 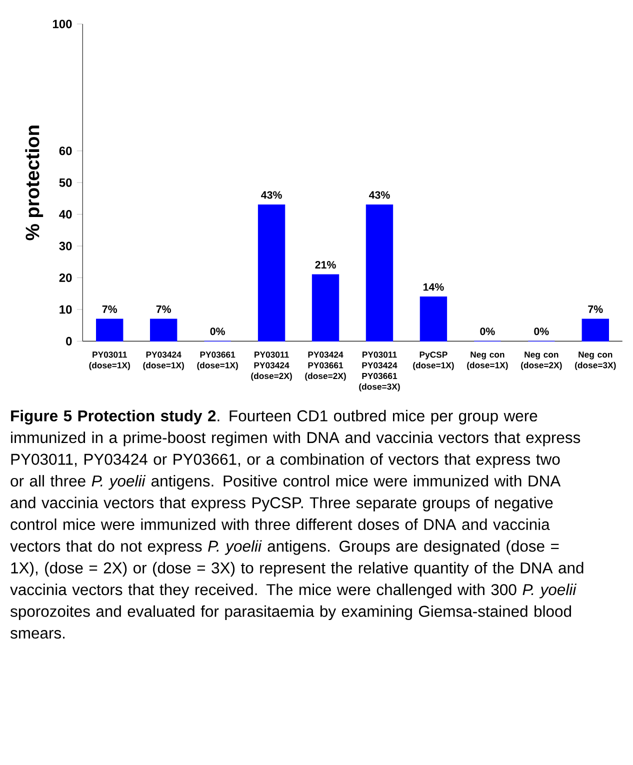 What do you see at coordinates (34, 183) in the screenshot?
I see `y-axis-title: % protection` at bounding box center [34, 183].